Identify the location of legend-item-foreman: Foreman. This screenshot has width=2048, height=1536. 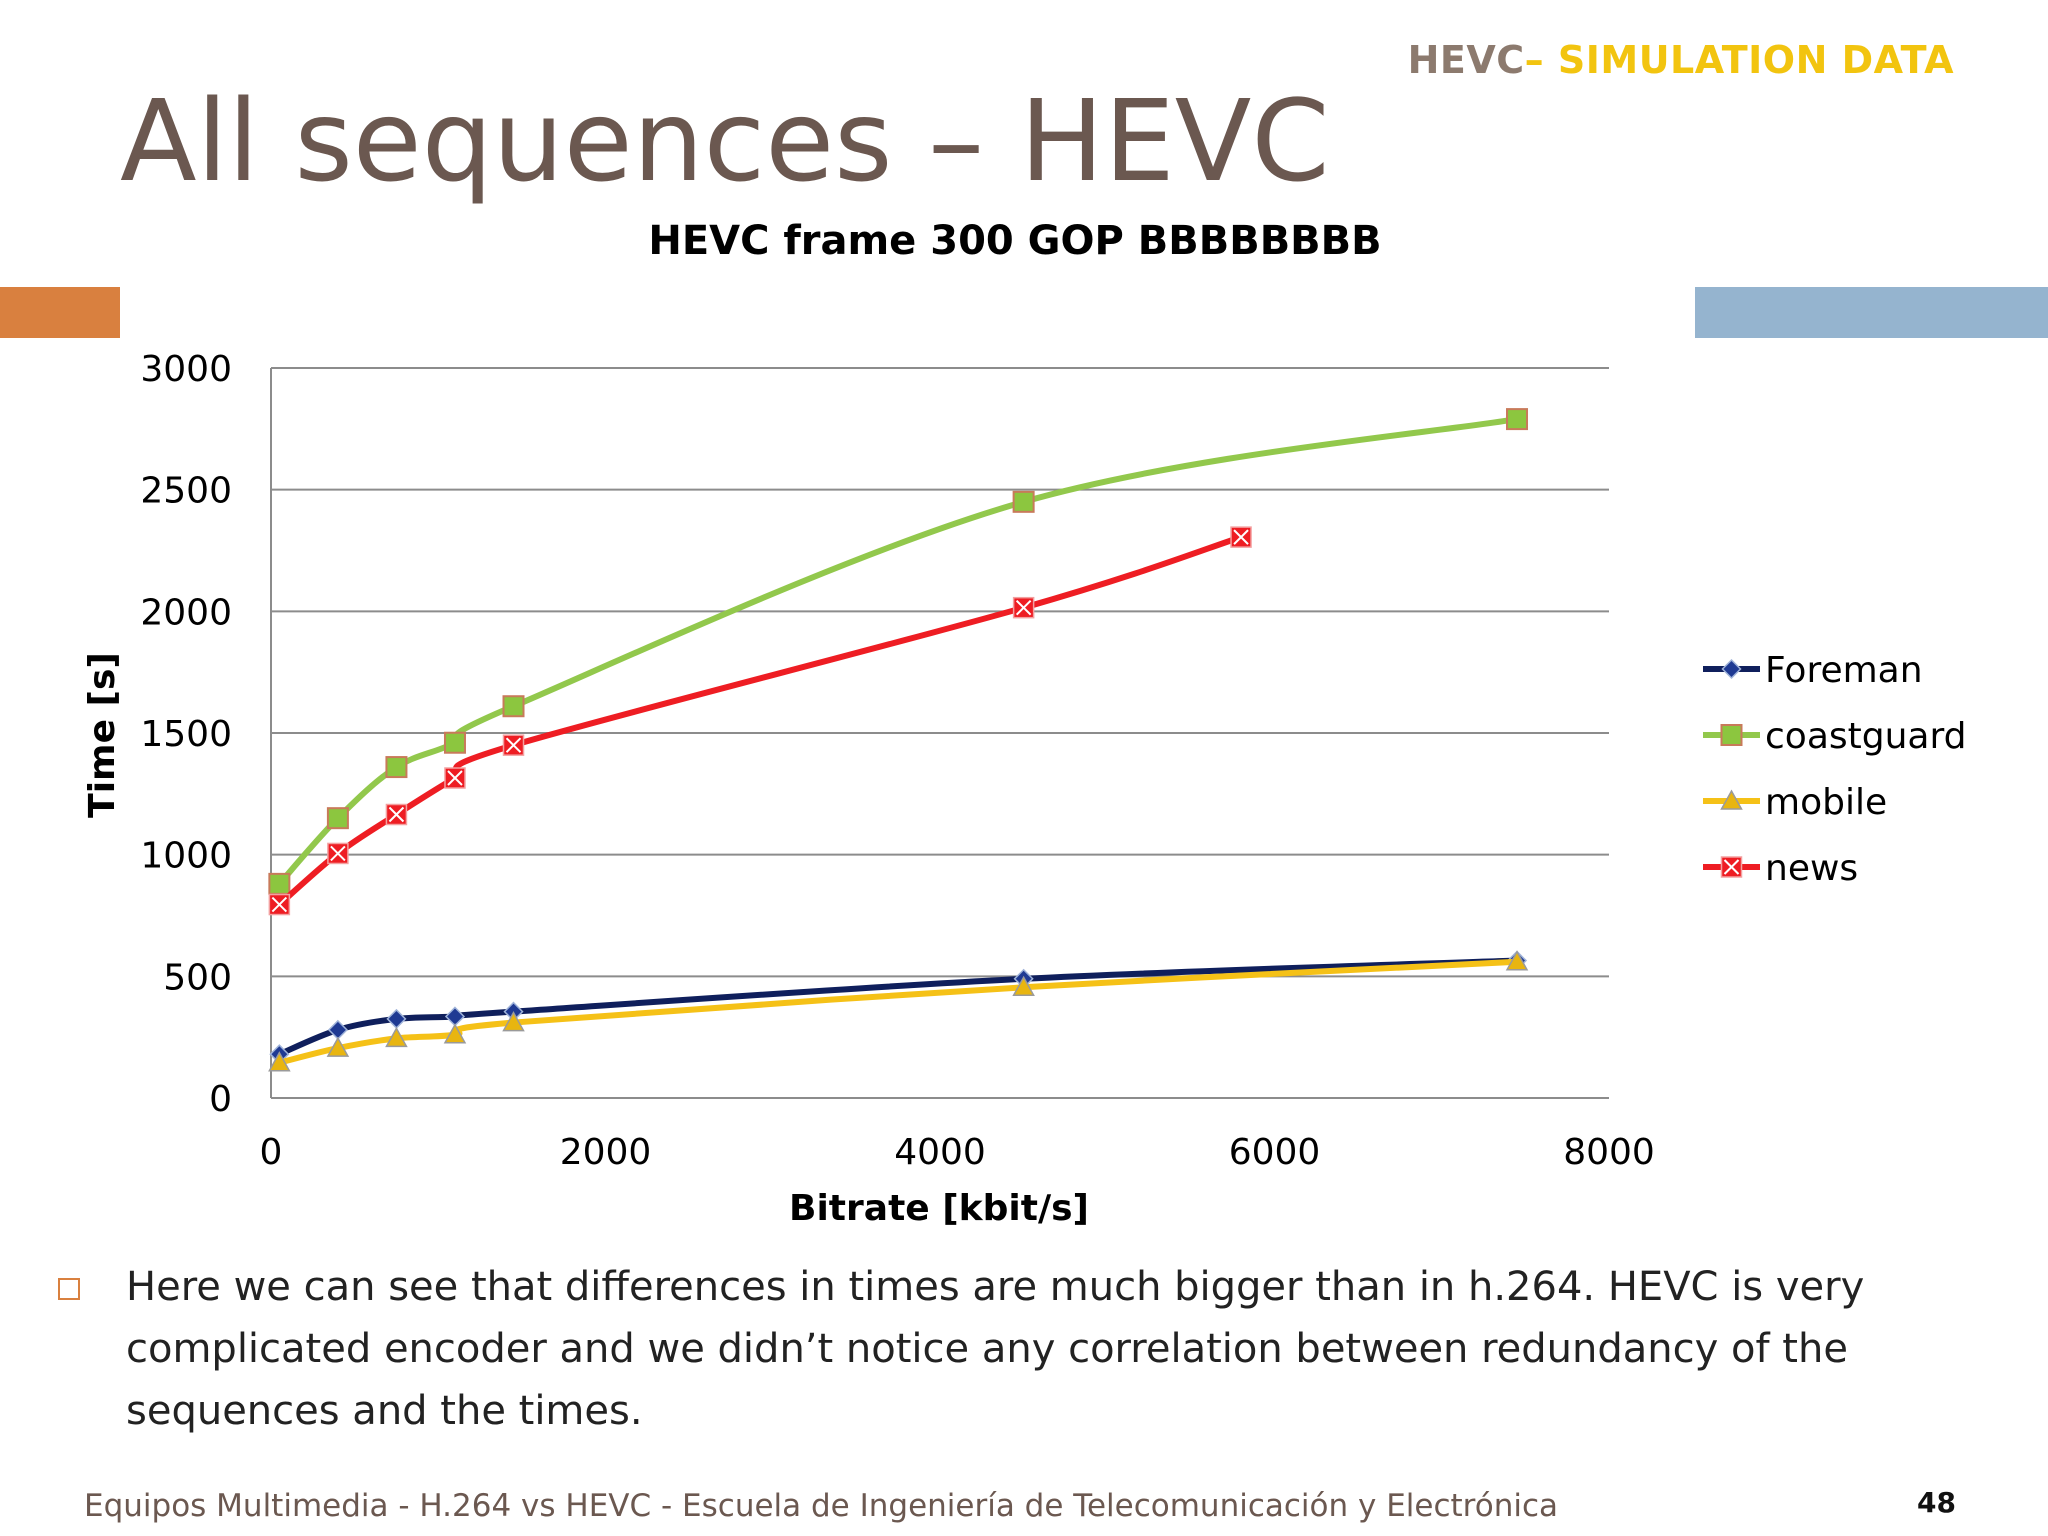
(1813, 670).